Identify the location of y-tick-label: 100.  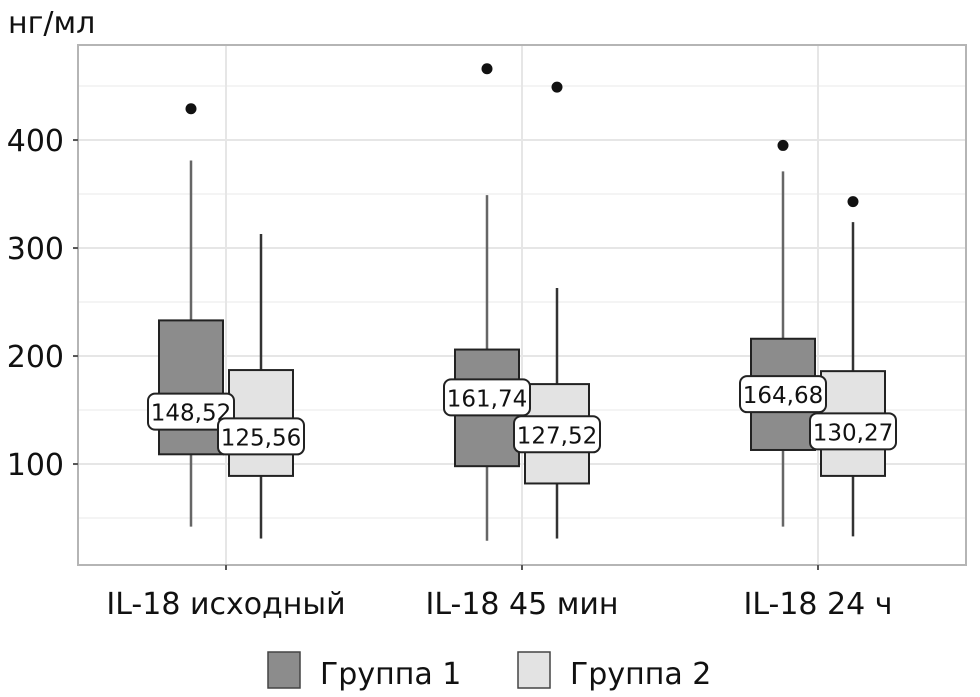
(35, 465).